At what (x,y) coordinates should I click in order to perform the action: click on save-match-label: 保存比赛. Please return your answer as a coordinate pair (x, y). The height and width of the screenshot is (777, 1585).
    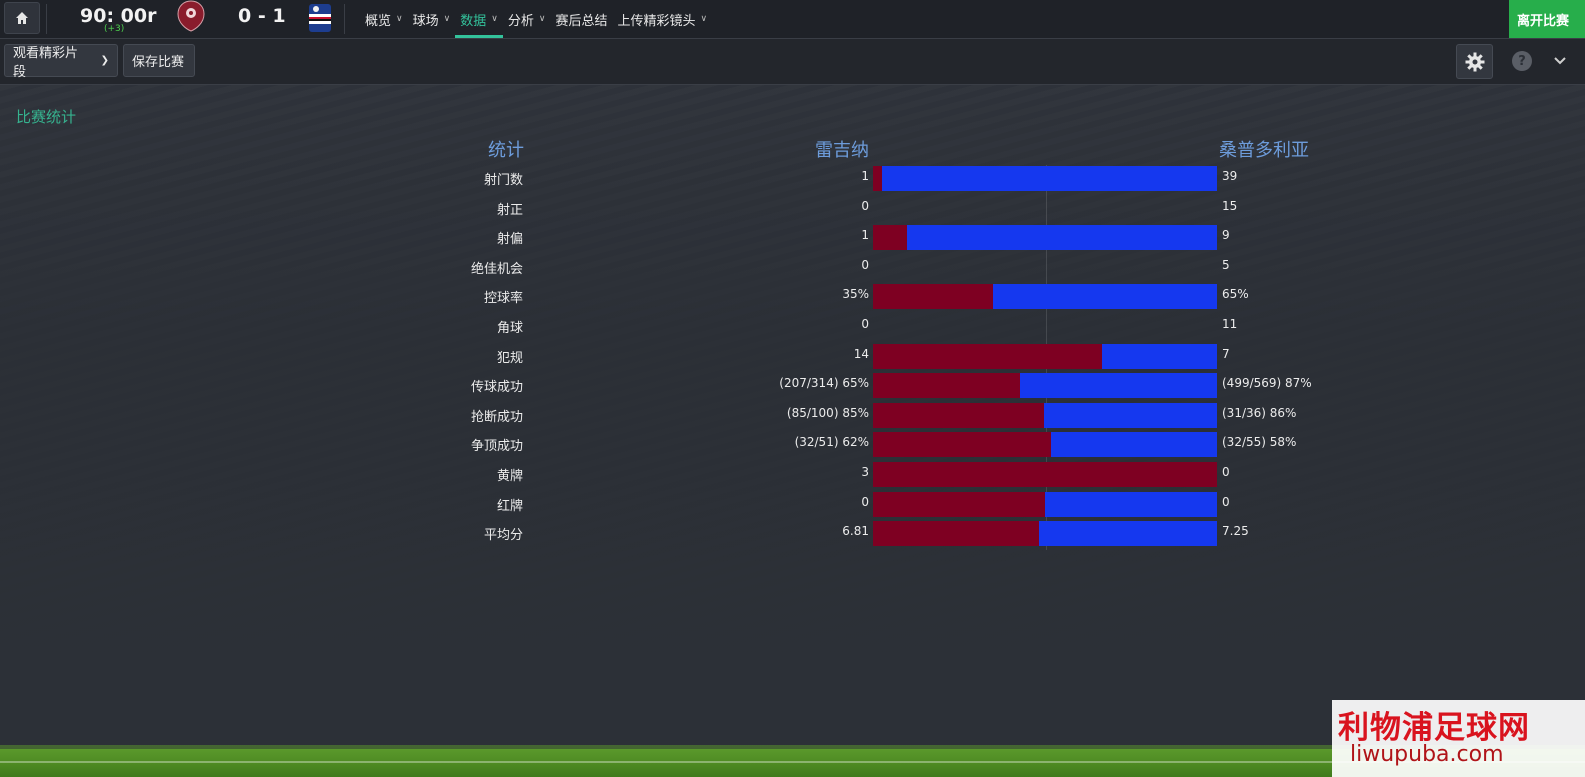
    Looking at the image, I should click on (158, 62).